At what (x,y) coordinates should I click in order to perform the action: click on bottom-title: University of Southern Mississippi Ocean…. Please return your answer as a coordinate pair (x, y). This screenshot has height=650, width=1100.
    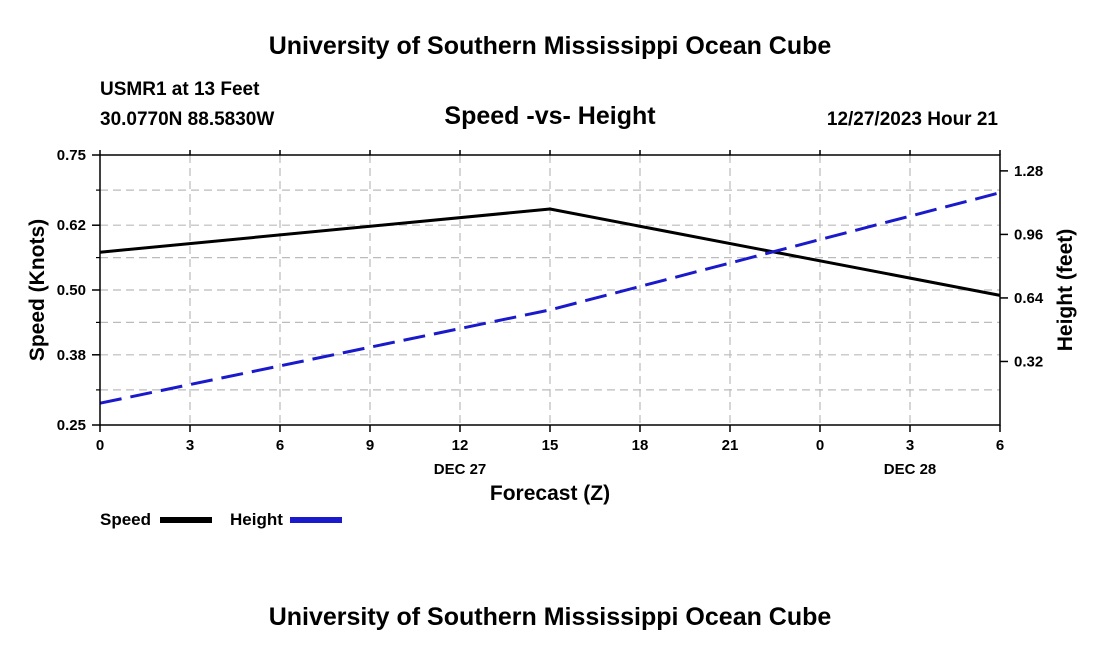
    Looking at the image, I should click on (550, 617).